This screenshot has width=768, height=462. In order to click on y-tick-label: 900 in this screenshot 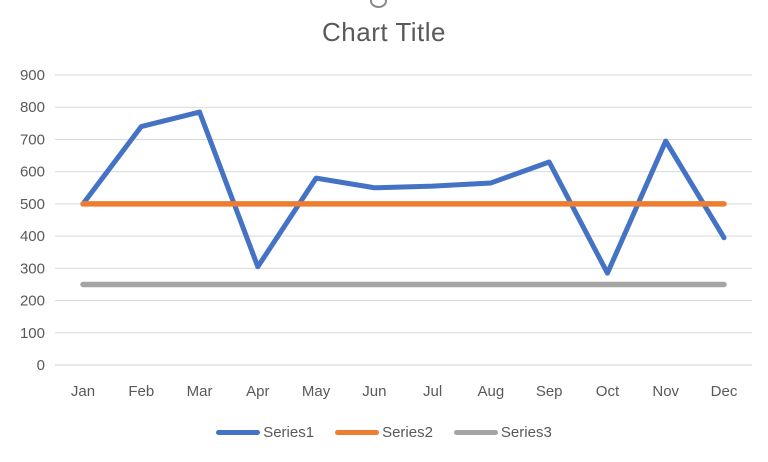, I will do `click(32, 75)`.